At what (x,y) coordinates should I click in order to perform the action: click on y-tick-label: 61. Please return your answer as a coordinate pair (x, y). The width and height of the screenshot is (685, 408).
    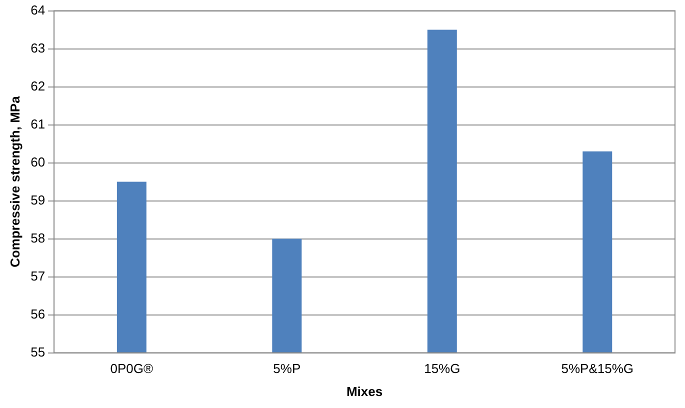
    Looking at the image, I should click on (38, 124).